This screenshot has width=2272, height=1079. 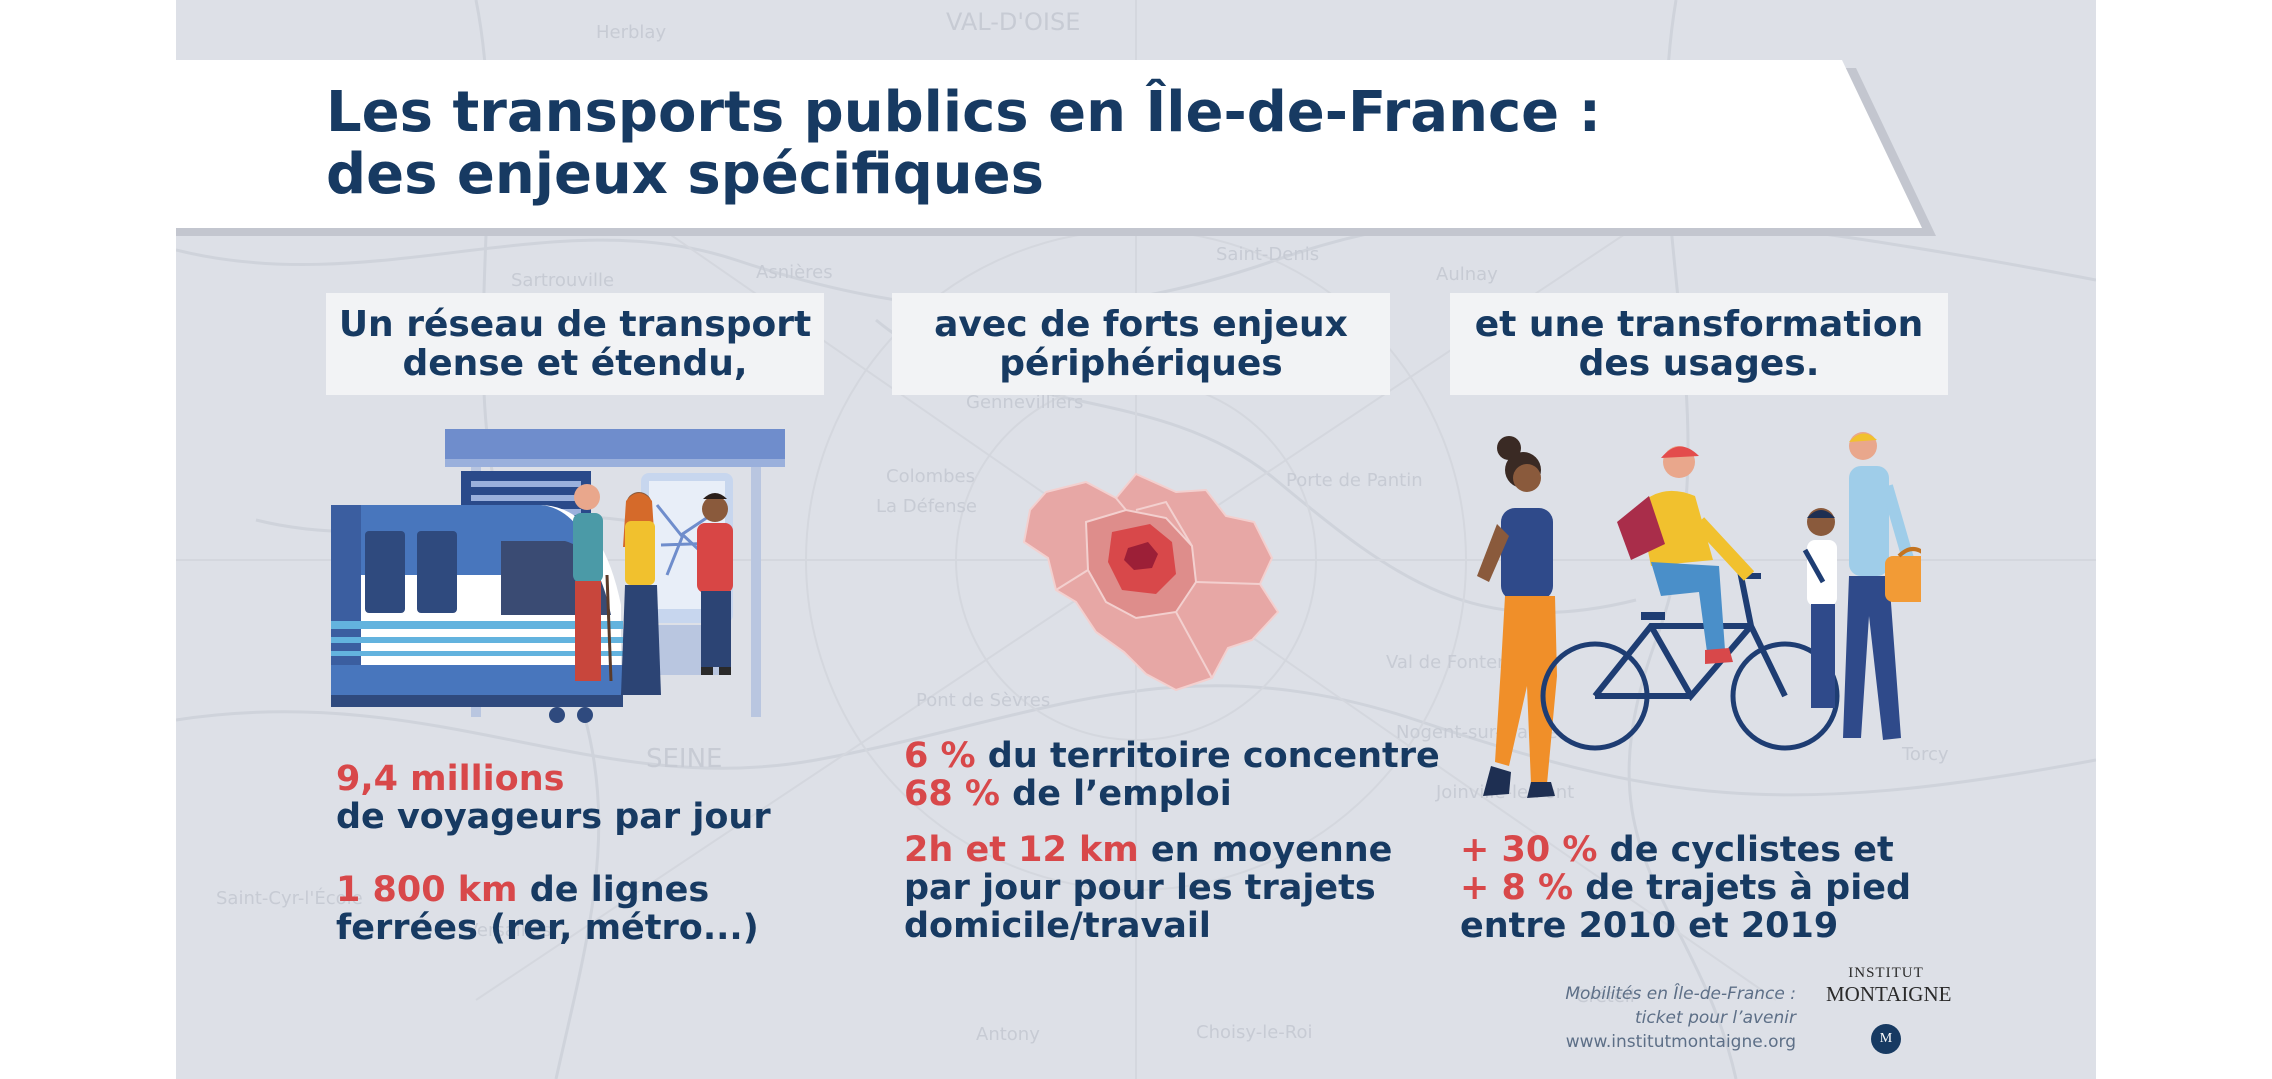 I want to click on stat-text: de l’emploi, so click(x=1115, y=794).